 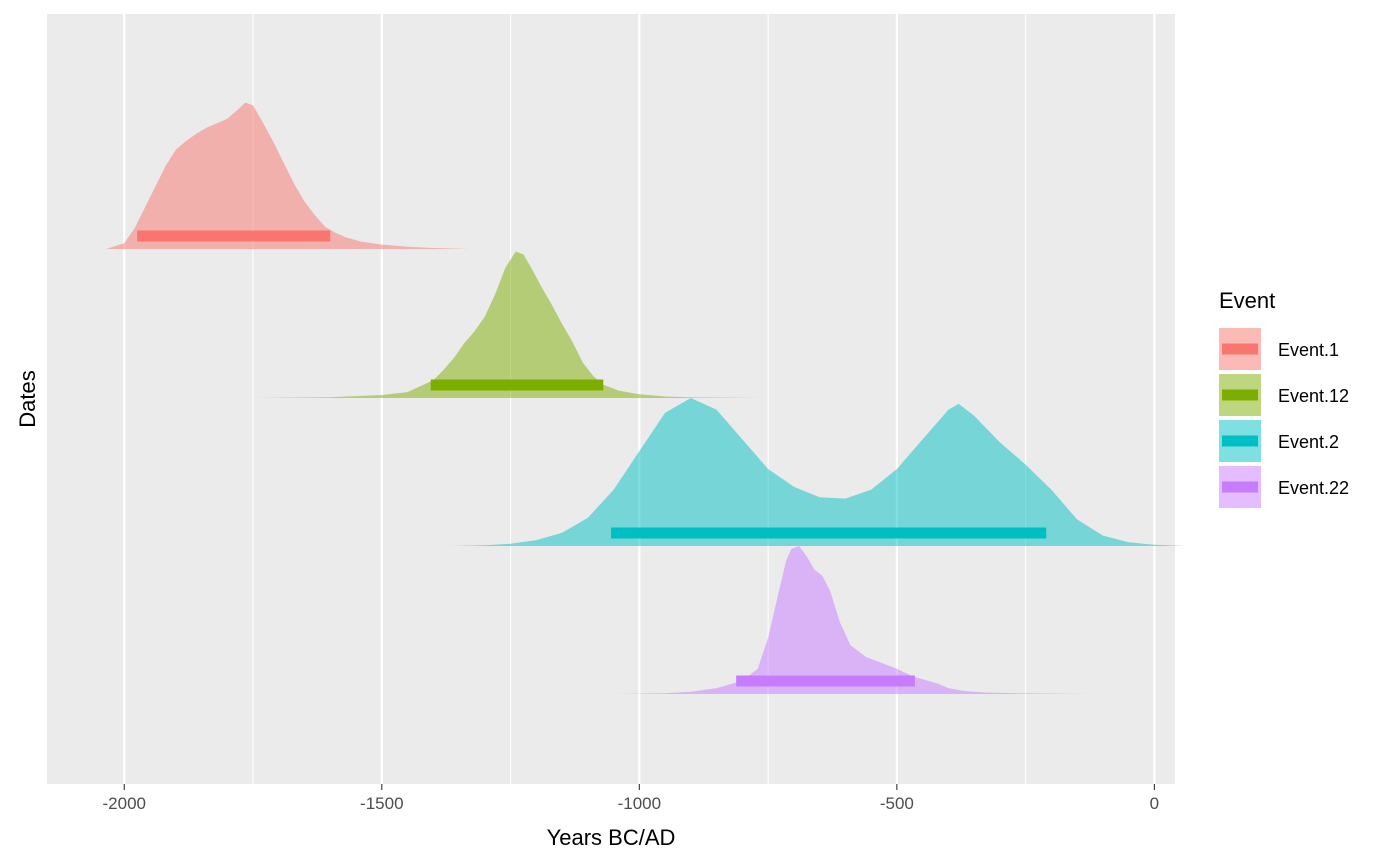 What do you see at coordinates (1313, 488) in the screenshot?
I see `legend-label: Event.22` at bounding box center [1313, 488].